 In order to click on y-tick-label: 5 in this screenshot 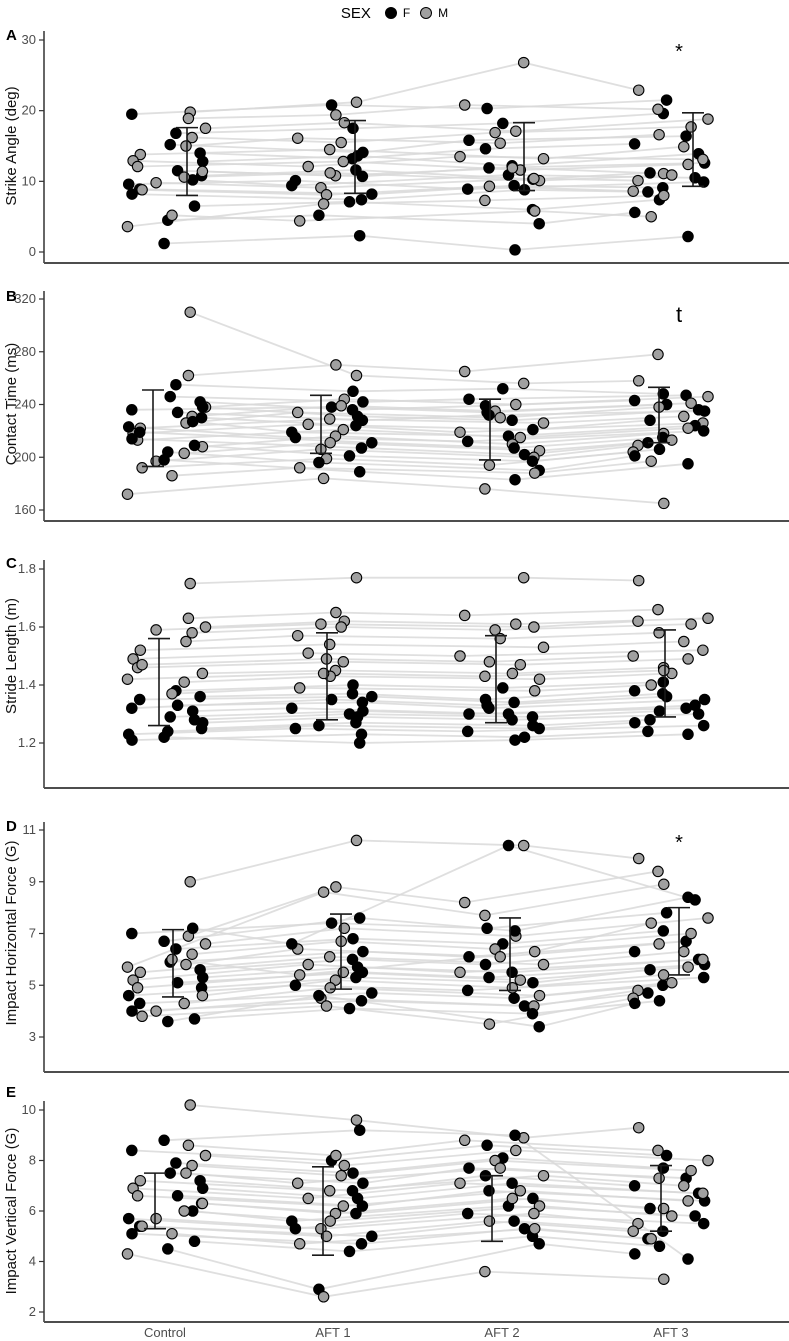, I will do `click(32, 984)`.